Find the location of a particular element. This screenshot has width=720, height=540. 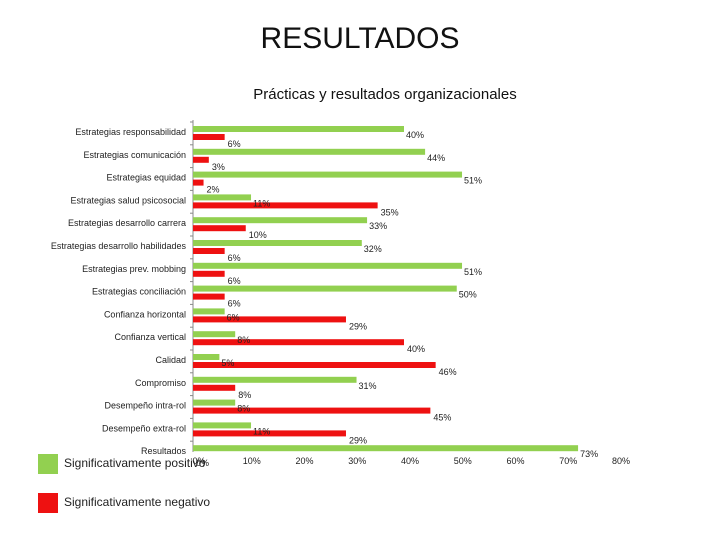

data-label-negative: 3% is located at coordinates (218, 167).